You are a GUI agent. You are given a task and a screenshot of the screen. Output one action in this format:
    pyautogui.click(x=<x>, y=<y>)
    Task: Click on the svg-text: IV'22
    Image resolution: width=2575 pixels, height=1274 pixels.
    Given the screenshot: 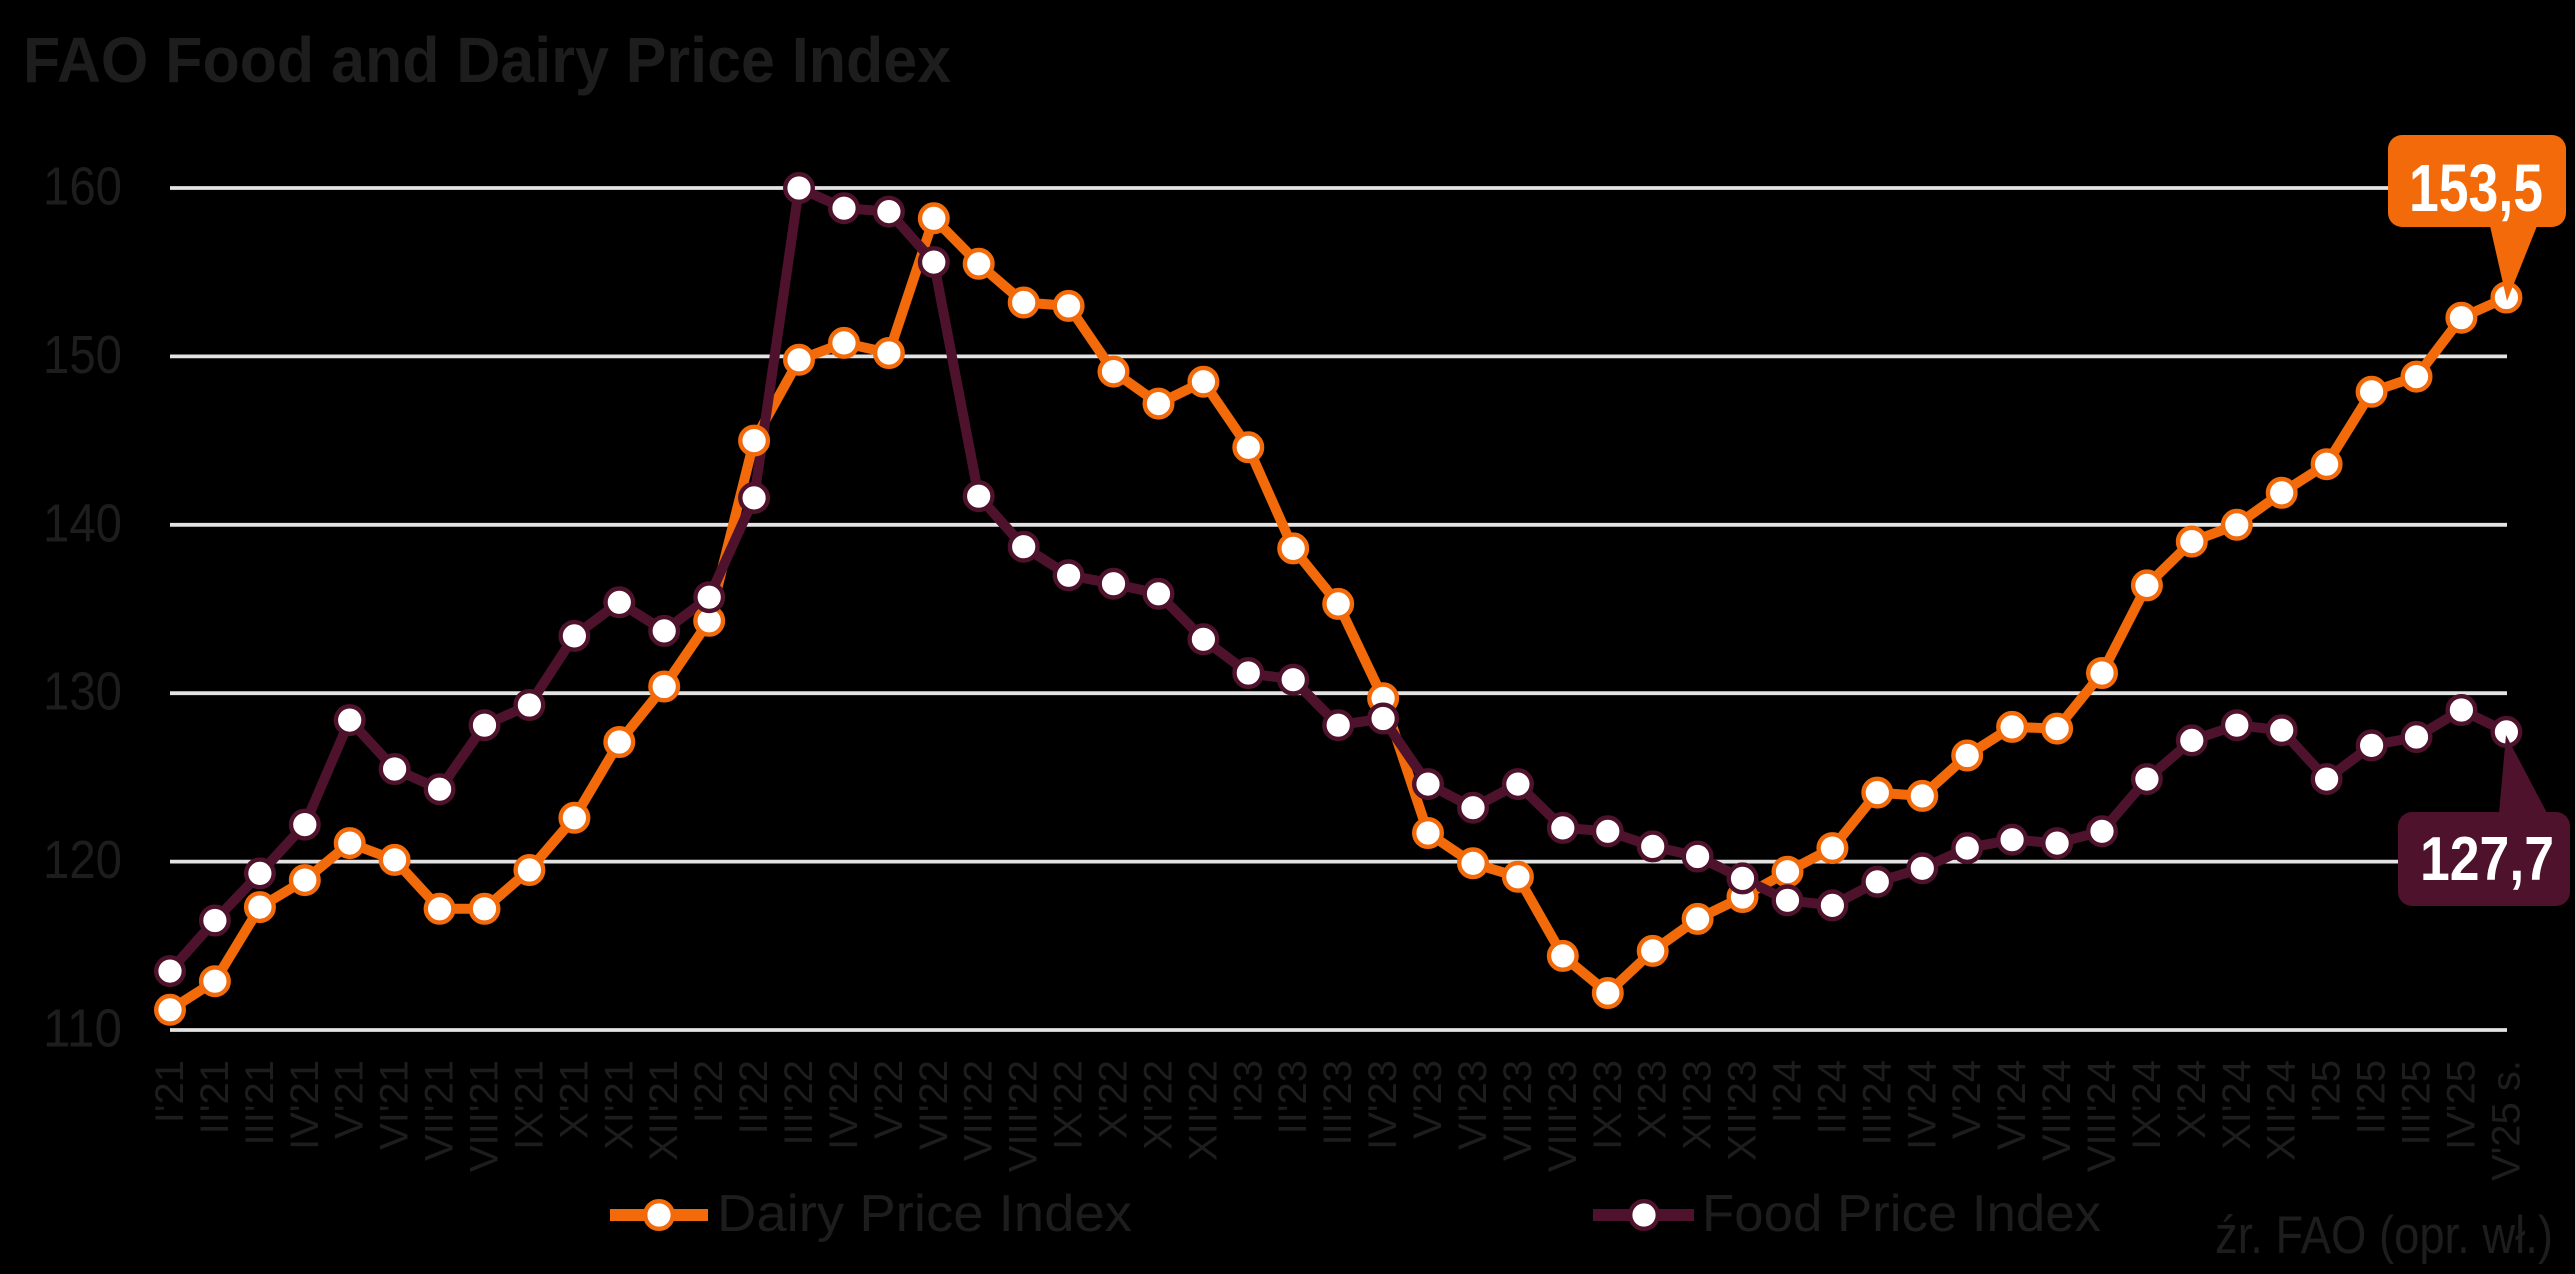 What is the action you would take?
    pyautogui.click(x=844, y=1105)
    